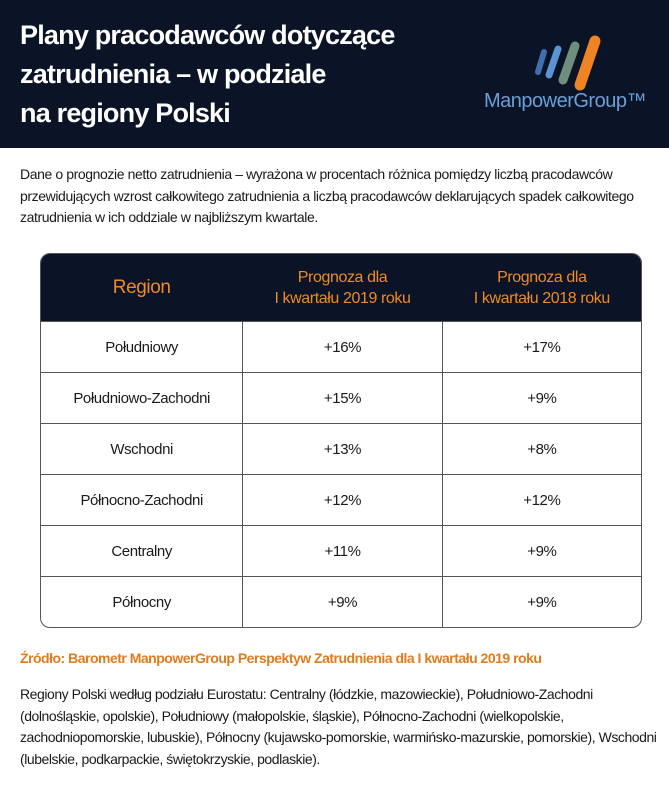 The width and height of the screenshot is (669, 796). I want to click on cell-q1-2019: +16%, so click(343, 347).